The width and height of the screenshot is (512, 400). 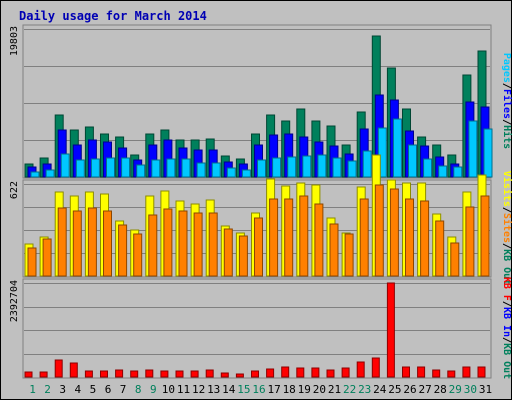 I want to click on x-tick-label-day-28: 28, so click(x=440, y=389).